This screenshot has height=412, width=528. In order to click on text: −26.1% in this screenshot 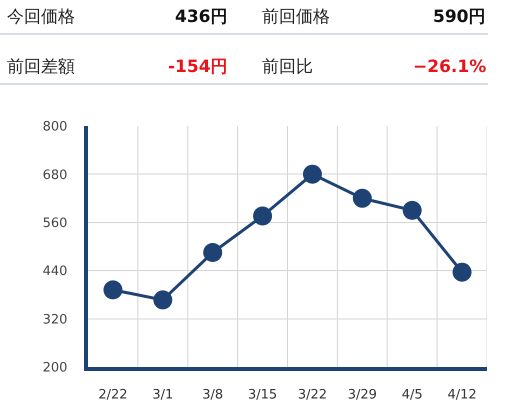, I will do `click(449, 67)`.